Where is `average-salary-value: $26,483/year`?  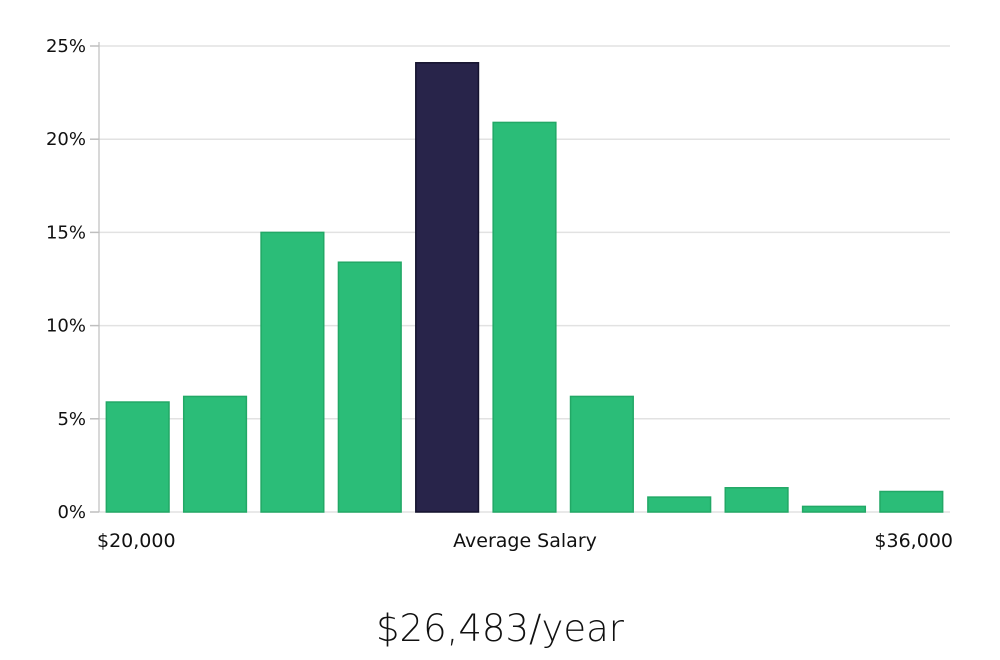 average-salary-value: $26,483/year is located at coordinates (499, 628).